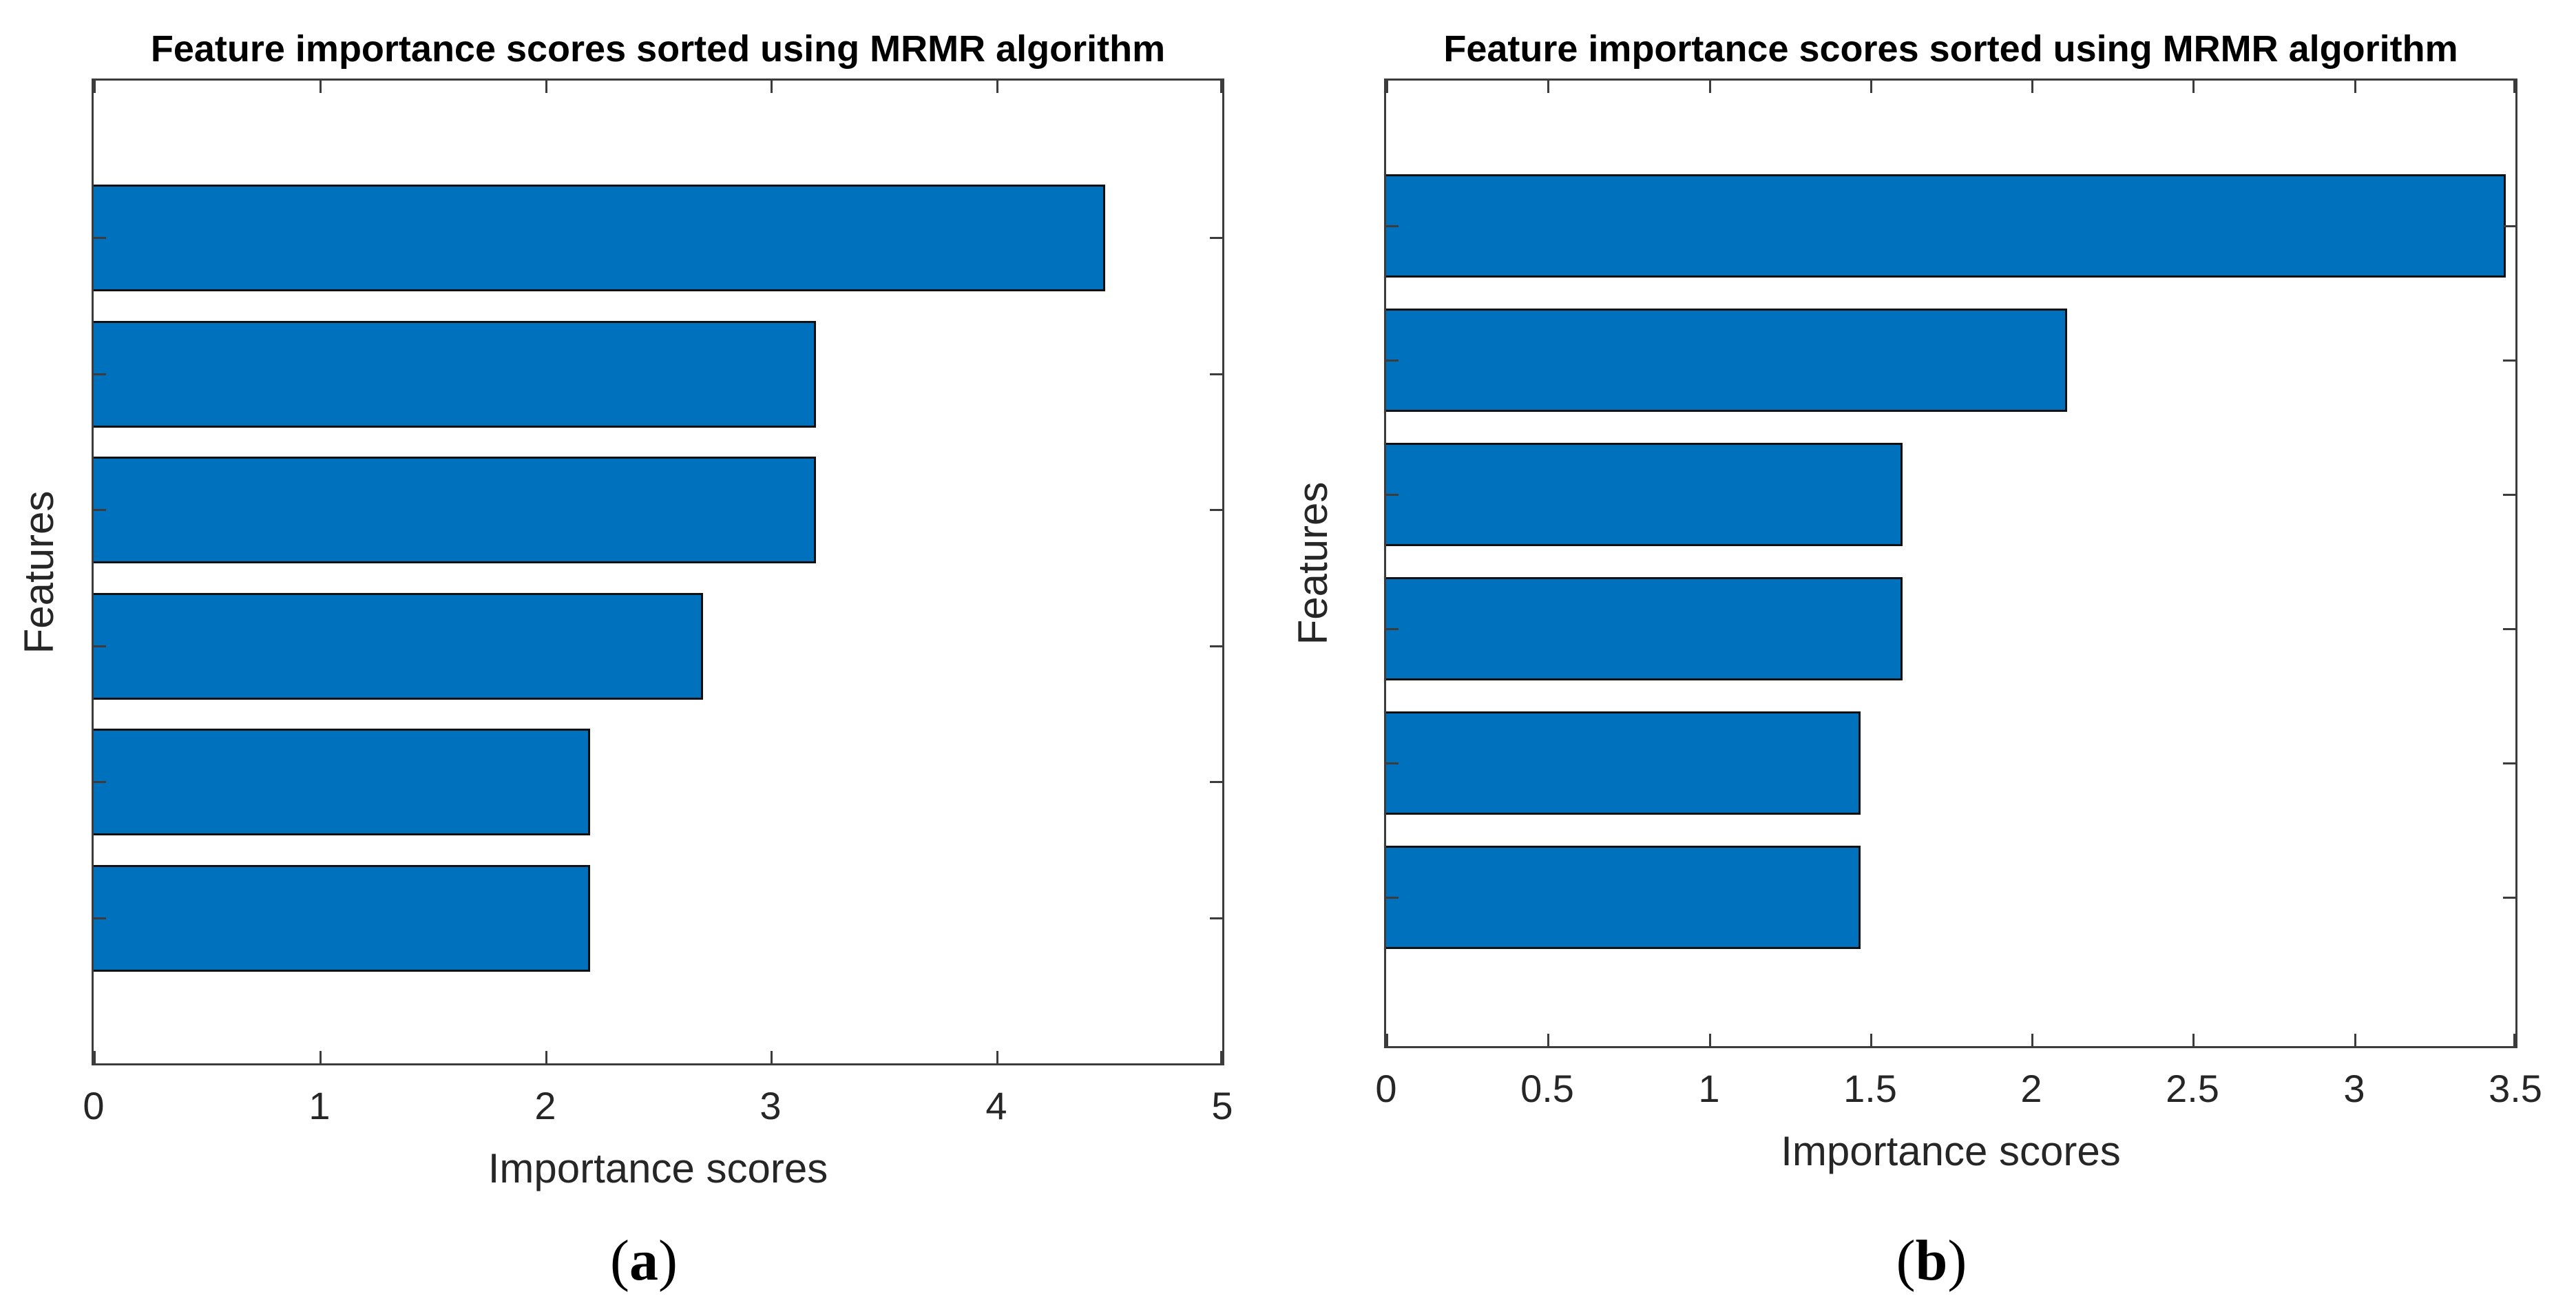 This screenshot has width=2576, height=1303. I want to click on x-tick-label: 3.5, so click(2515, 1088).